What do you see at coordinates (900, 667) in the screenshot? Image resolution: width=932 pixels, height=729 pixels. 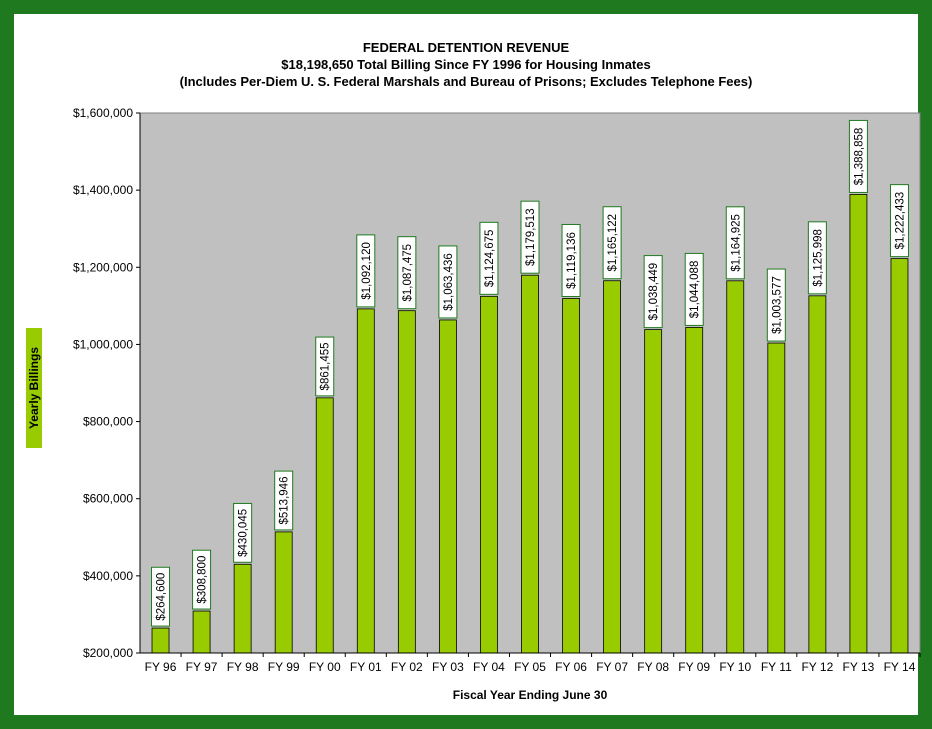 I see `x-tick-label: FY 14` at bounding box center [900, 667].